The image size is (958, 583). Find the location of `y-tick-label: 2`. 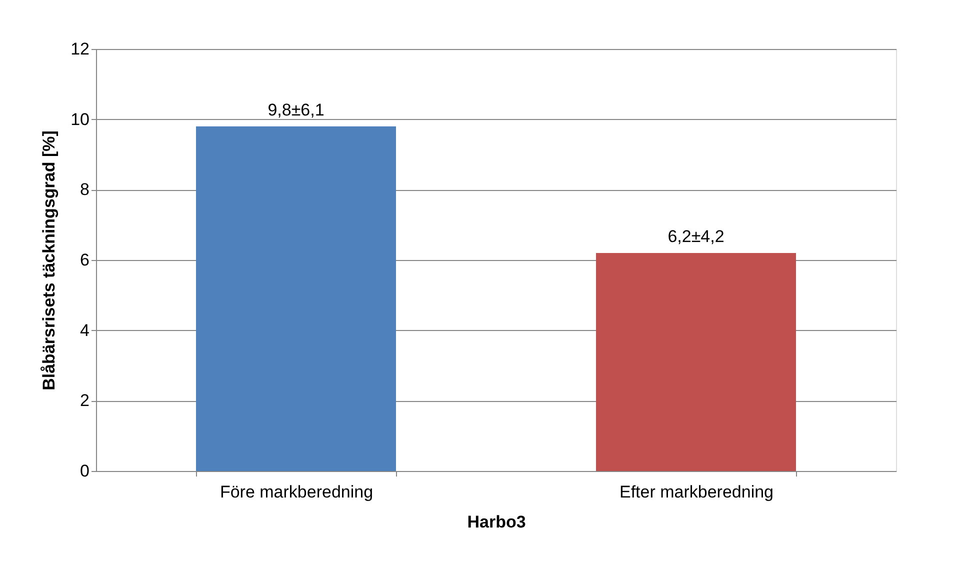

y-tick-label: 2 is located at coordinates (85, 400).